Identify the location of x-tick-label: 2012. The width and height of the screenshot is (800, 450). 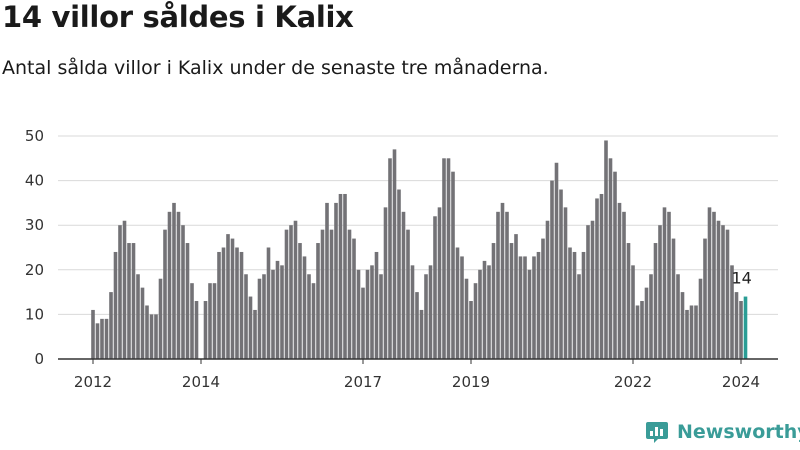
(93, 382).